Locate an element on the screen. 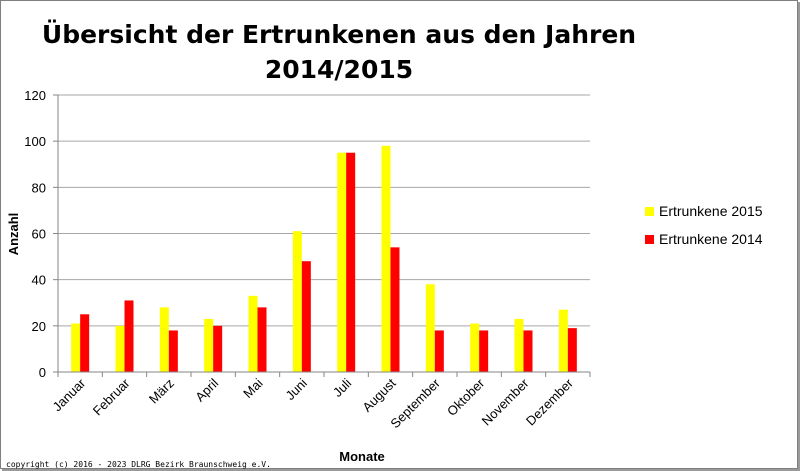  y-tick-label: 20 is located at coordinates (39, 326).